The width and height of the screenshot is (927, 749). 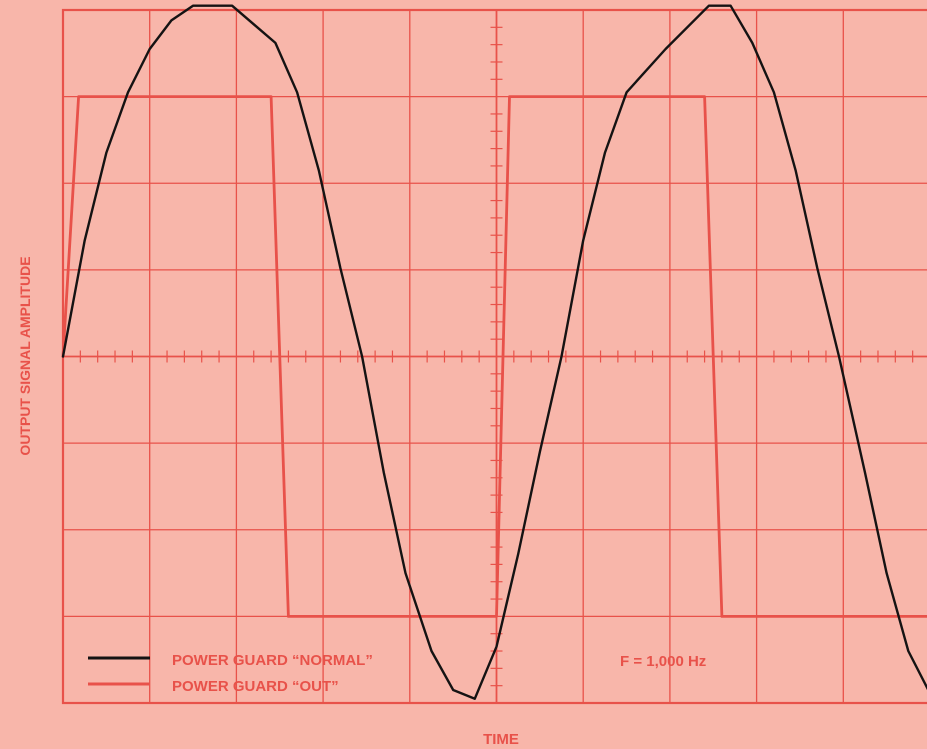 What do you see at coordinates (272, 660) in the screenshot?
I see `legend-label-normal: POWER GUARD “NORMAL”` at bounding box center [272, 660].